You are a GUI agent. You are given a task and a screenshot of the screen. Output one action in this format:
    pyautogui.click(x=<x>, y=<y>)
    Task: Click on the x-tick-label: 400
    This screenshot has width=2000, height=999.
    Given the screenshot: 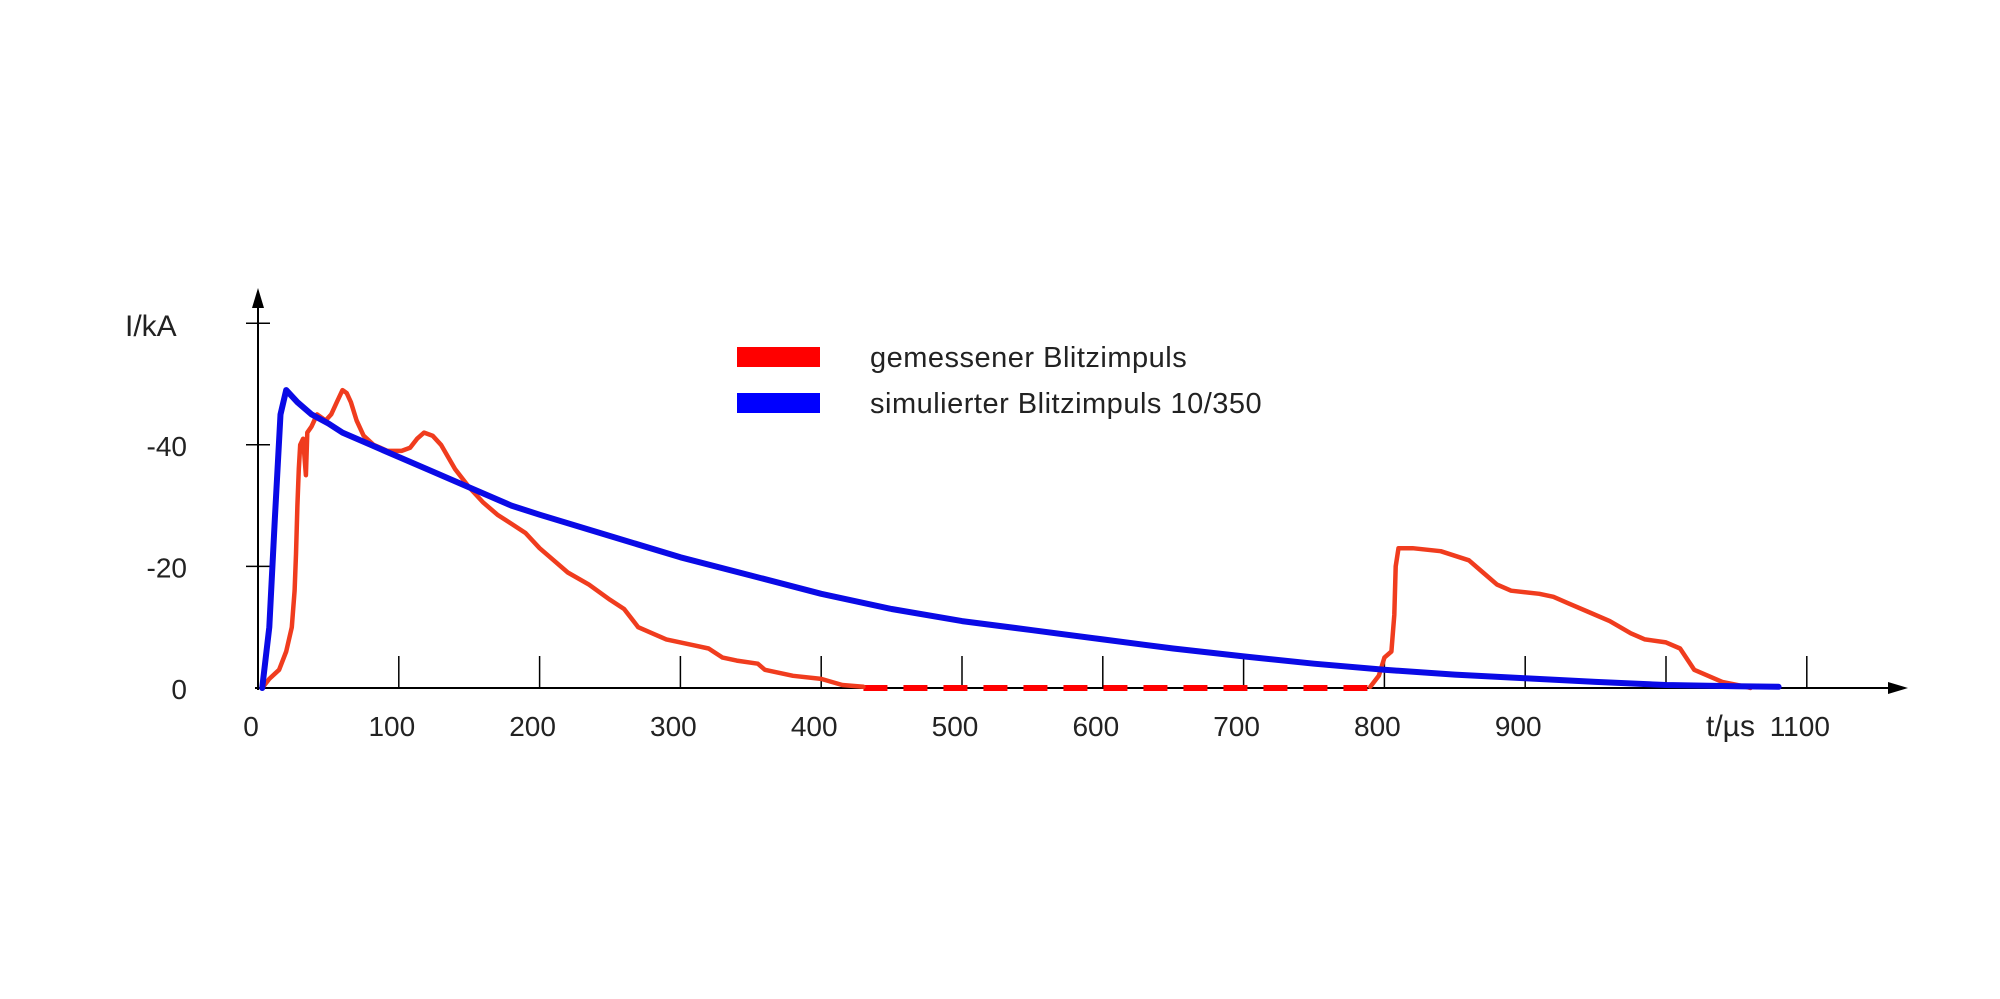 What is the action you would take?
    pyautogui.click(x=814, y=726)
    